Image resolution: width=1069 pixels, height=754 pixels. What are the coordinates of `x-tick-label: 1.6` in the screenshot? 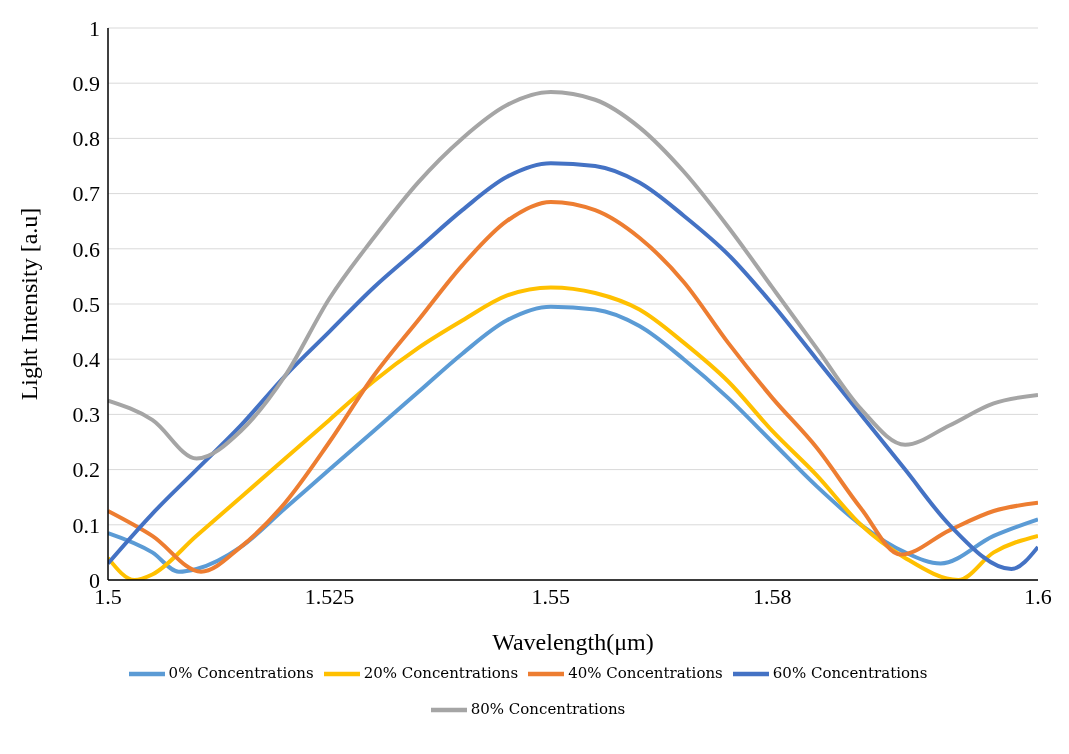 It's located at (1038, 596).